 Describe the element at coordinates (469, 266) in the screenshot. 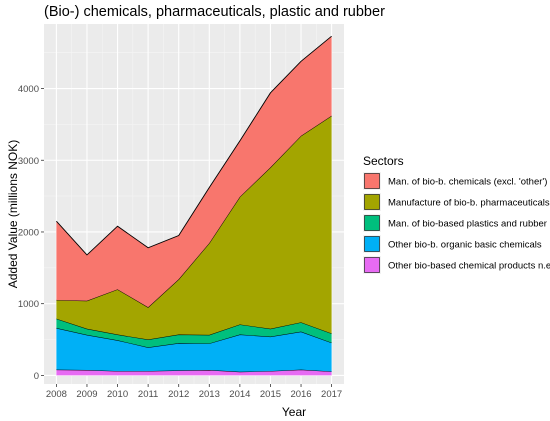

I see `legend-label: Other bio-based chemical products n.e.c.` at that location.